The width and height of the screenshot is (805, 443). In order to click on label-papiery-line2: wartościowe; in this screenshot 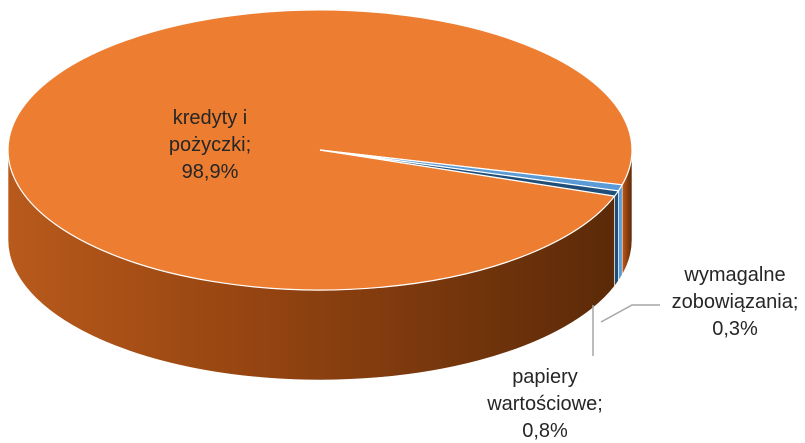, I will do `click(544, 404)`.